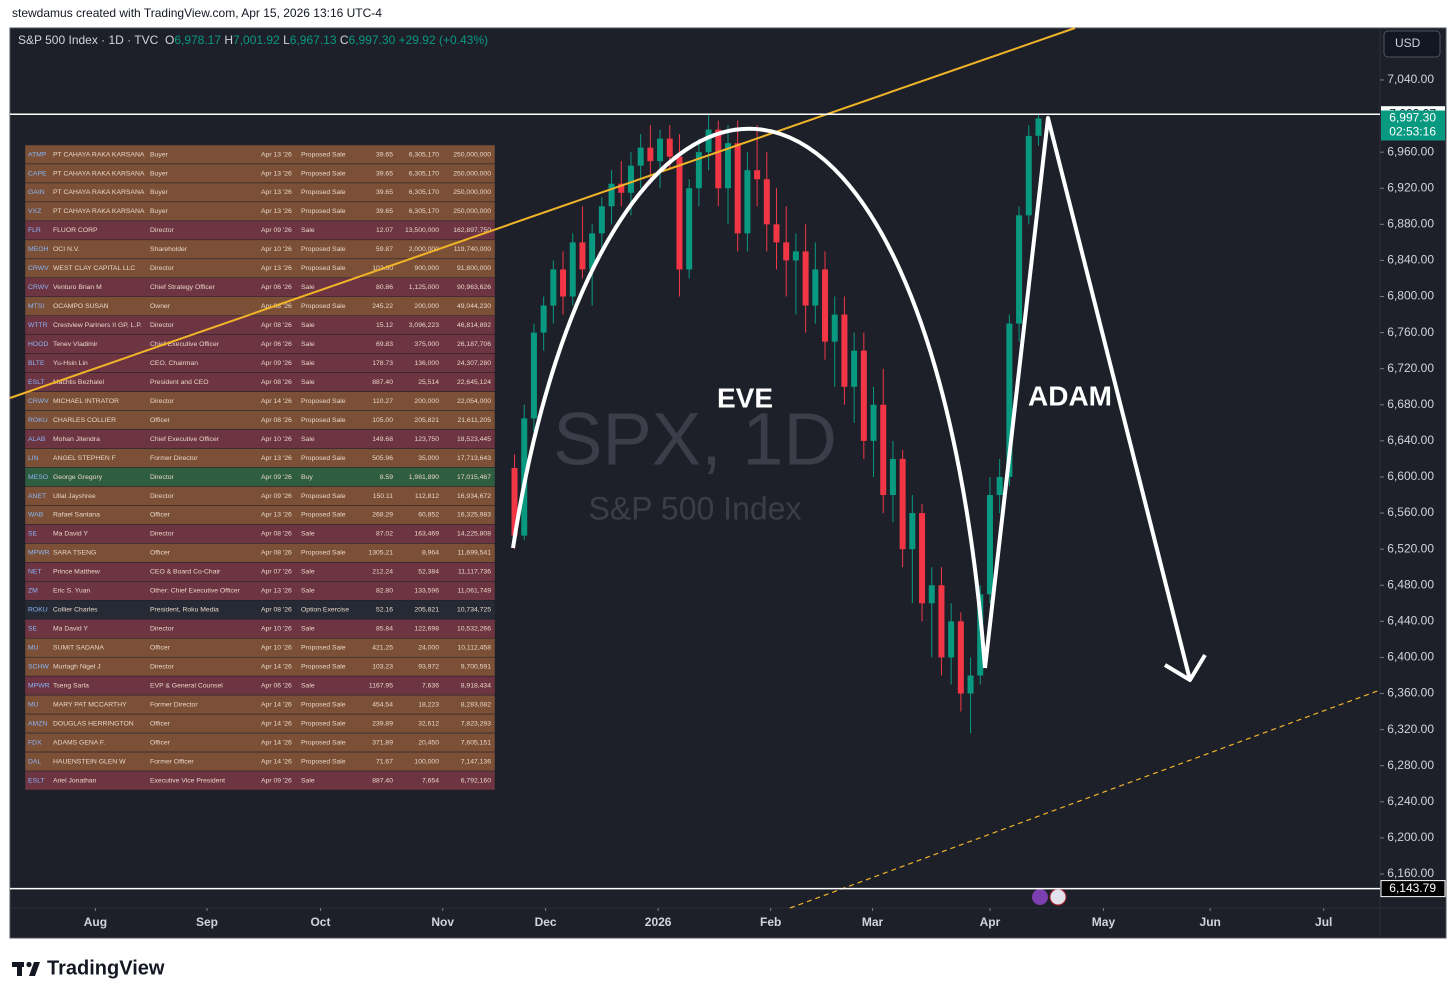  Describe the element at coordinates (426, 591) in the screenshot. I see `table-cell: 133,596` at that location.